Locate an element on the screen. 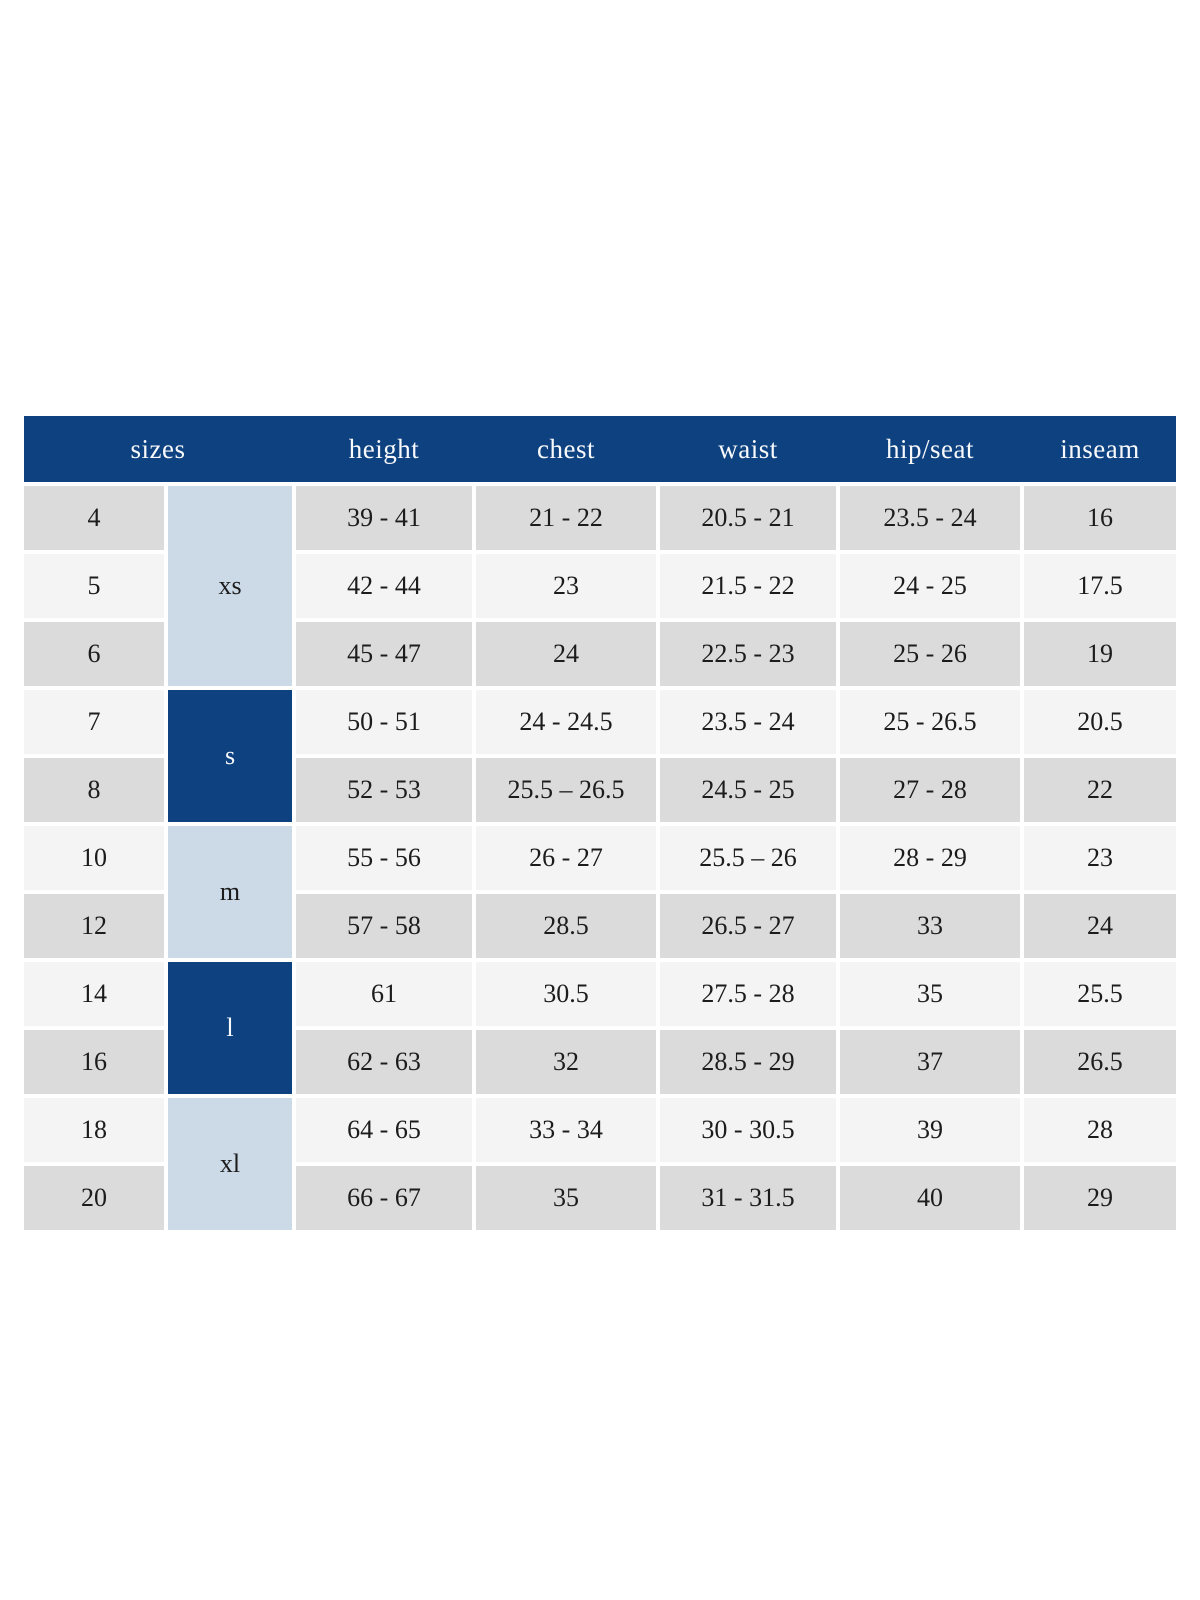 The height and width of the screenshot is (1600, 1200). chest-cell: 35 is located at coordinates (566, 1198).